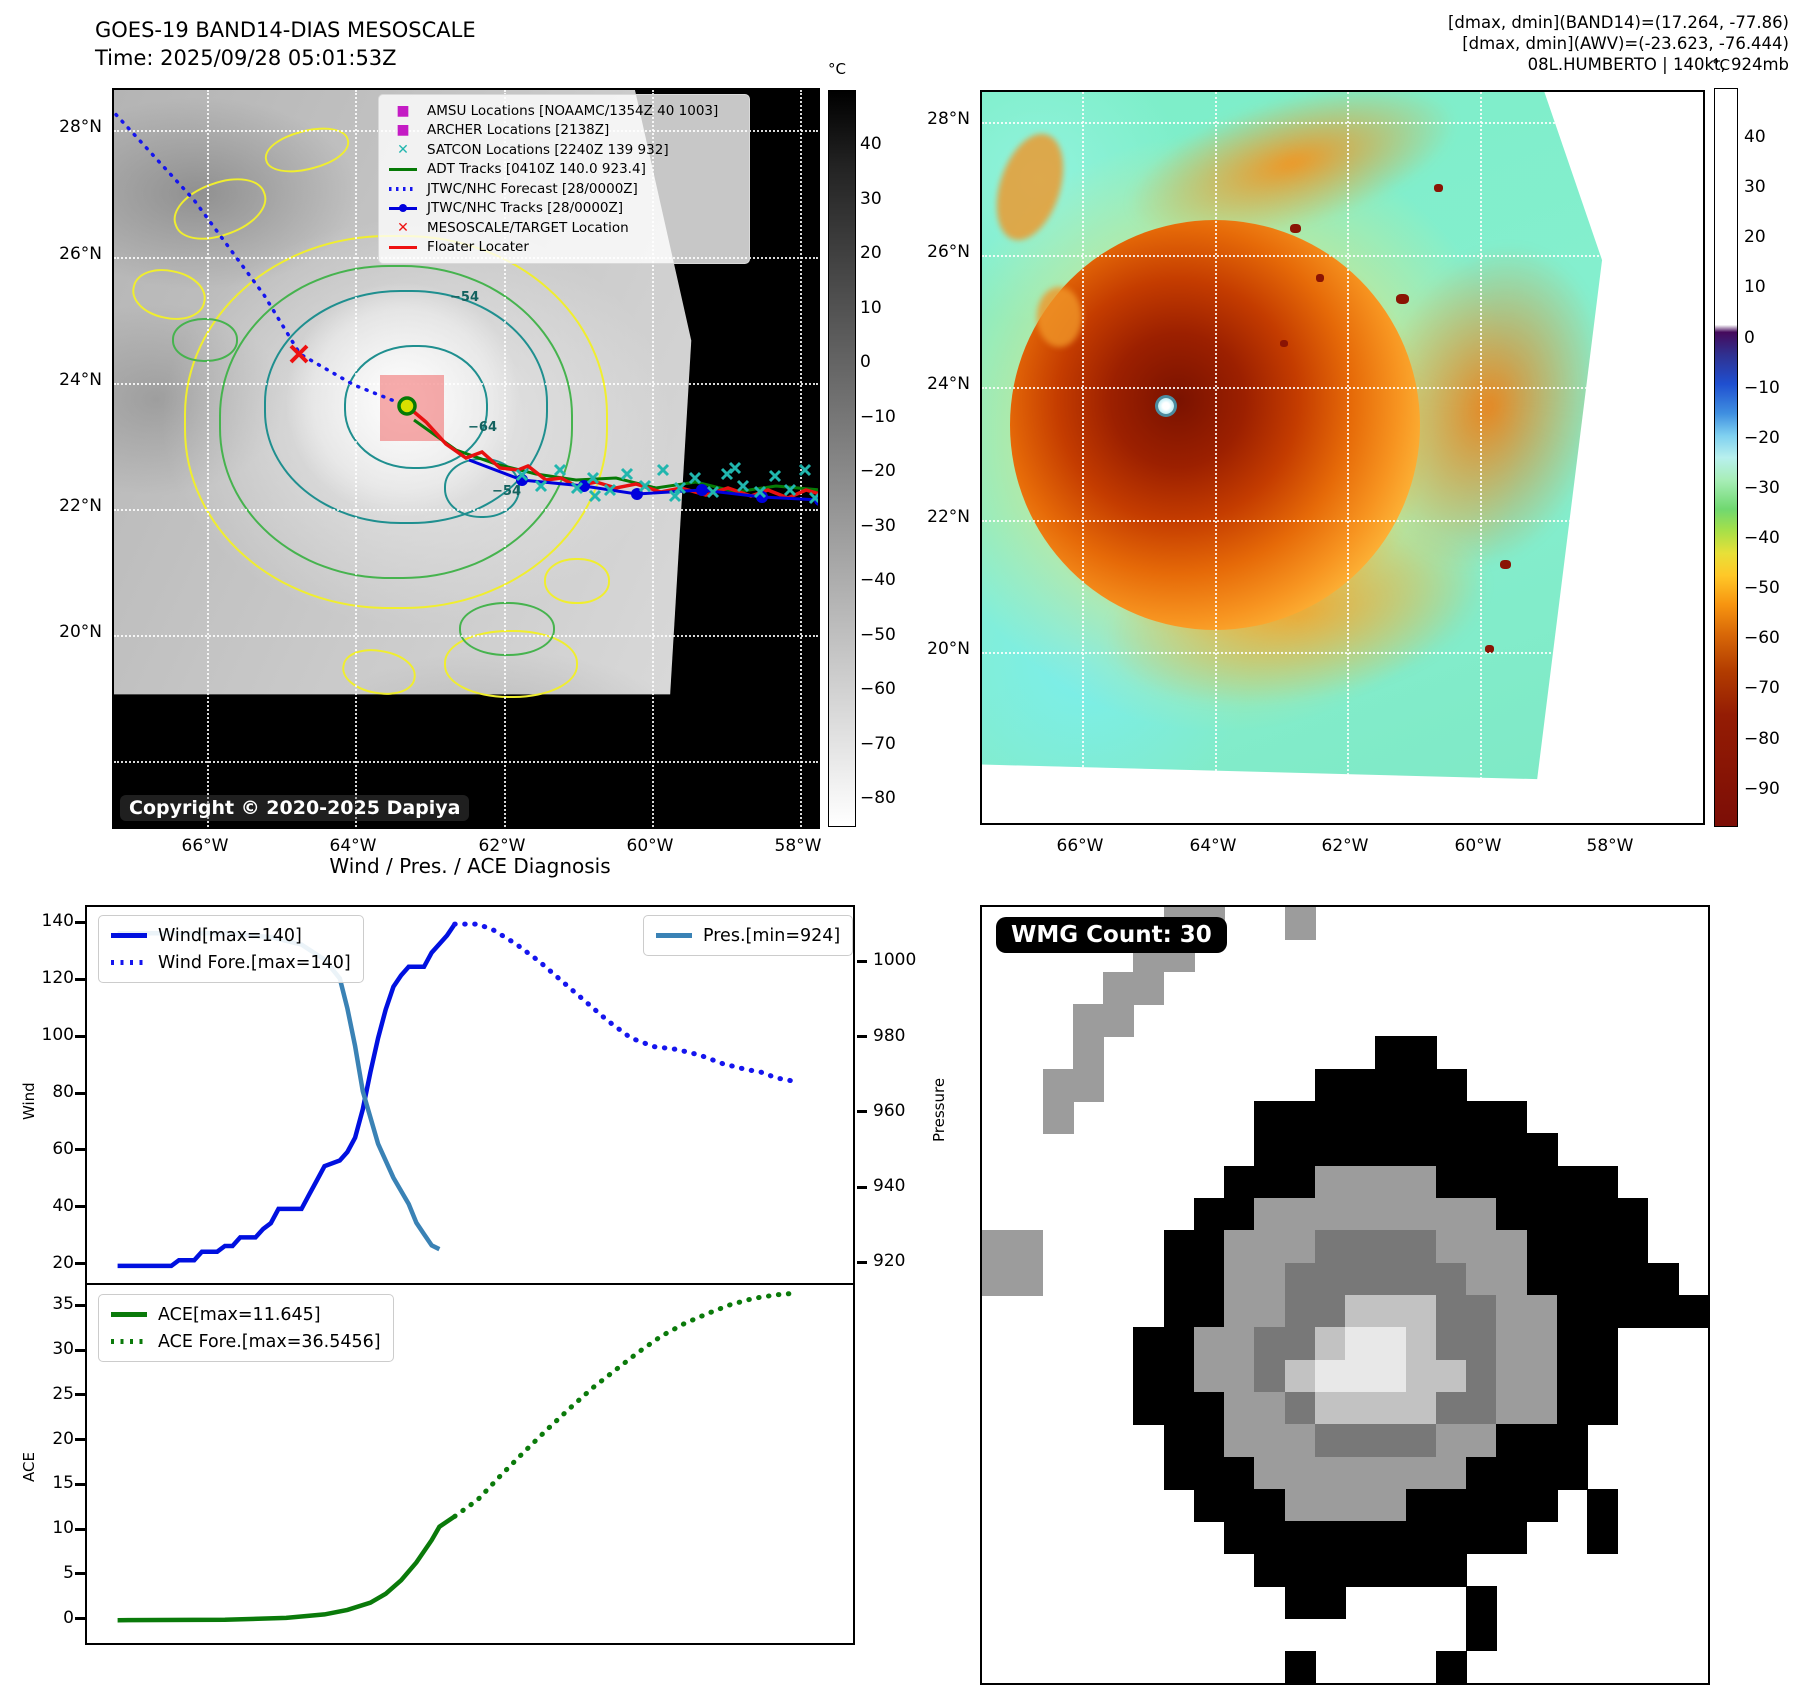  Describe the element at coordinates (1755, 137) in the screenshot. I see `colorbar-tick-label: 40` at that location.